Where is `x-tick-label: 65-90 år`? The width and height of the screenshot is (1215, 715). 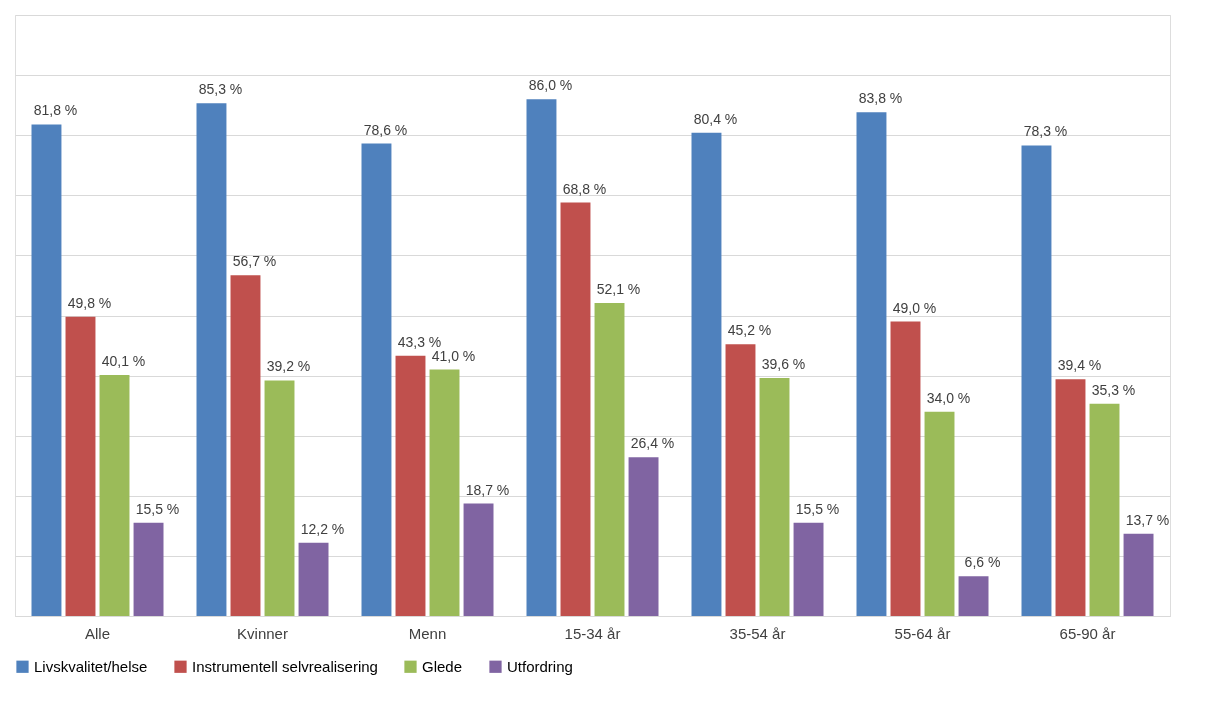 x-tick-label: 65-90 år is located at coordinates (1087, 633).